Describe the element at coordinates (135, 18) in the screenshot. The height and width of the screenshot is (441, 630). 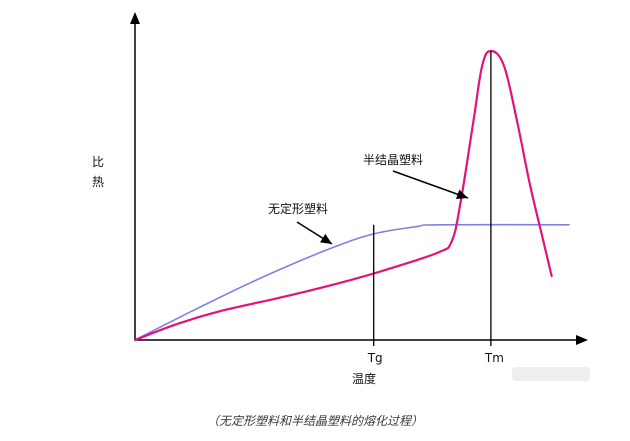
I see `y-axis-arrow` at that location.